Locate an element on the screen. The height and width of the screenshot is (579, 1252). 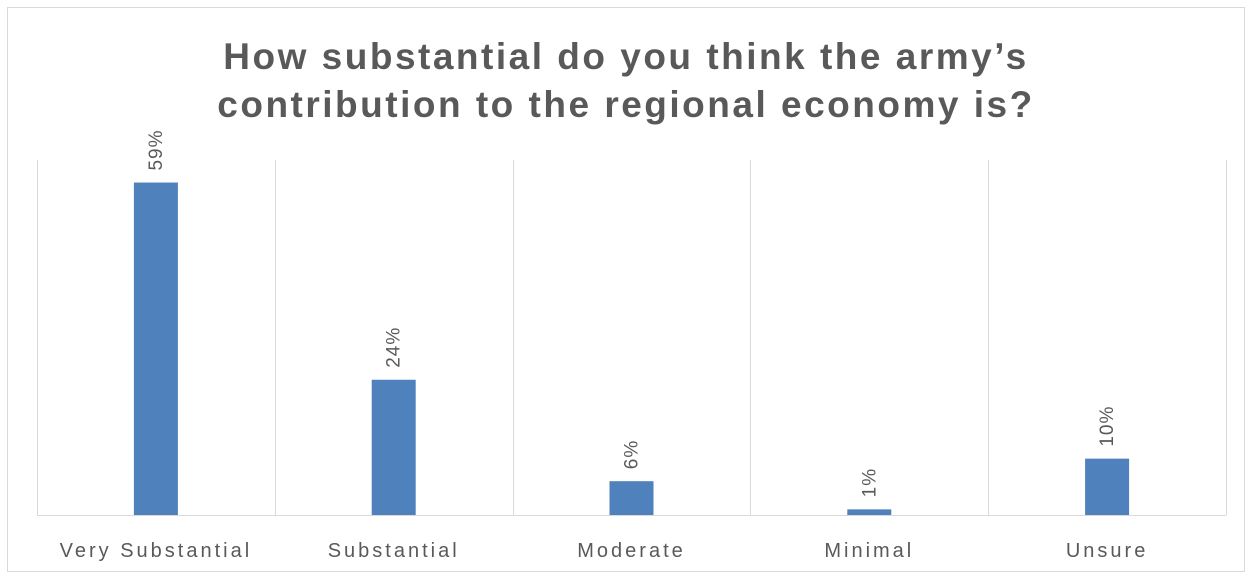
data-label: 24% is located at coordinates (394, 347).